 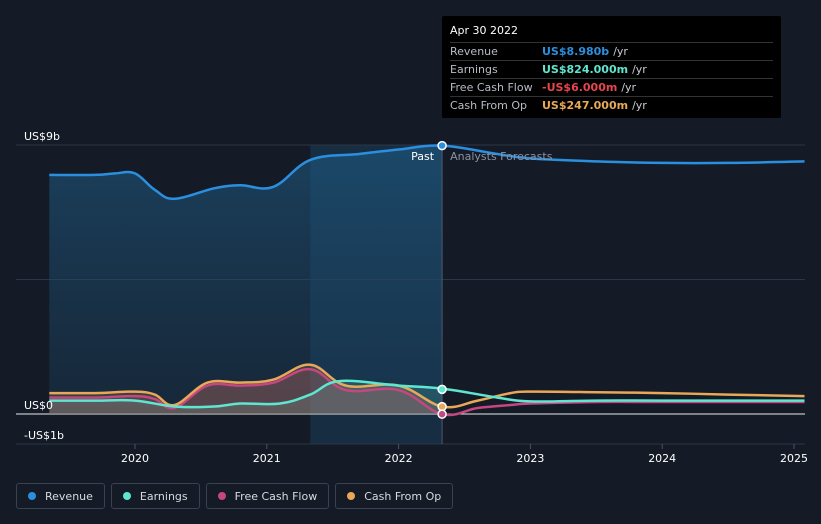 What do you see at coordinates (489, 105) in the screenshot?
I see `tooltip-label: Cash From Op` at bounding box center [489, 105].